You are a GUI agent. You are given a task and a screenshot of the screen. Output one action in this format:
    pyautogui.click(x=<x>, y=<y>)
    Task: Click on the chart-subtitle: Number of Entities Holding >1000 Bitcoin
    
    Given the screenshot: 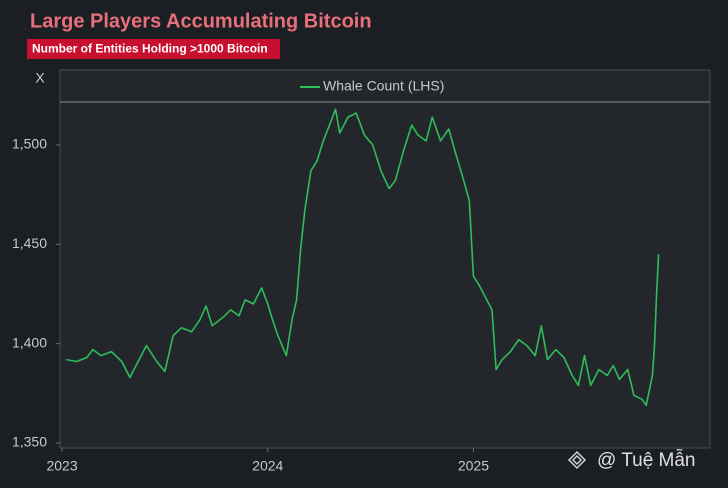 What is the action you would take?
    pyautogui.click(x=150, y=49)
    